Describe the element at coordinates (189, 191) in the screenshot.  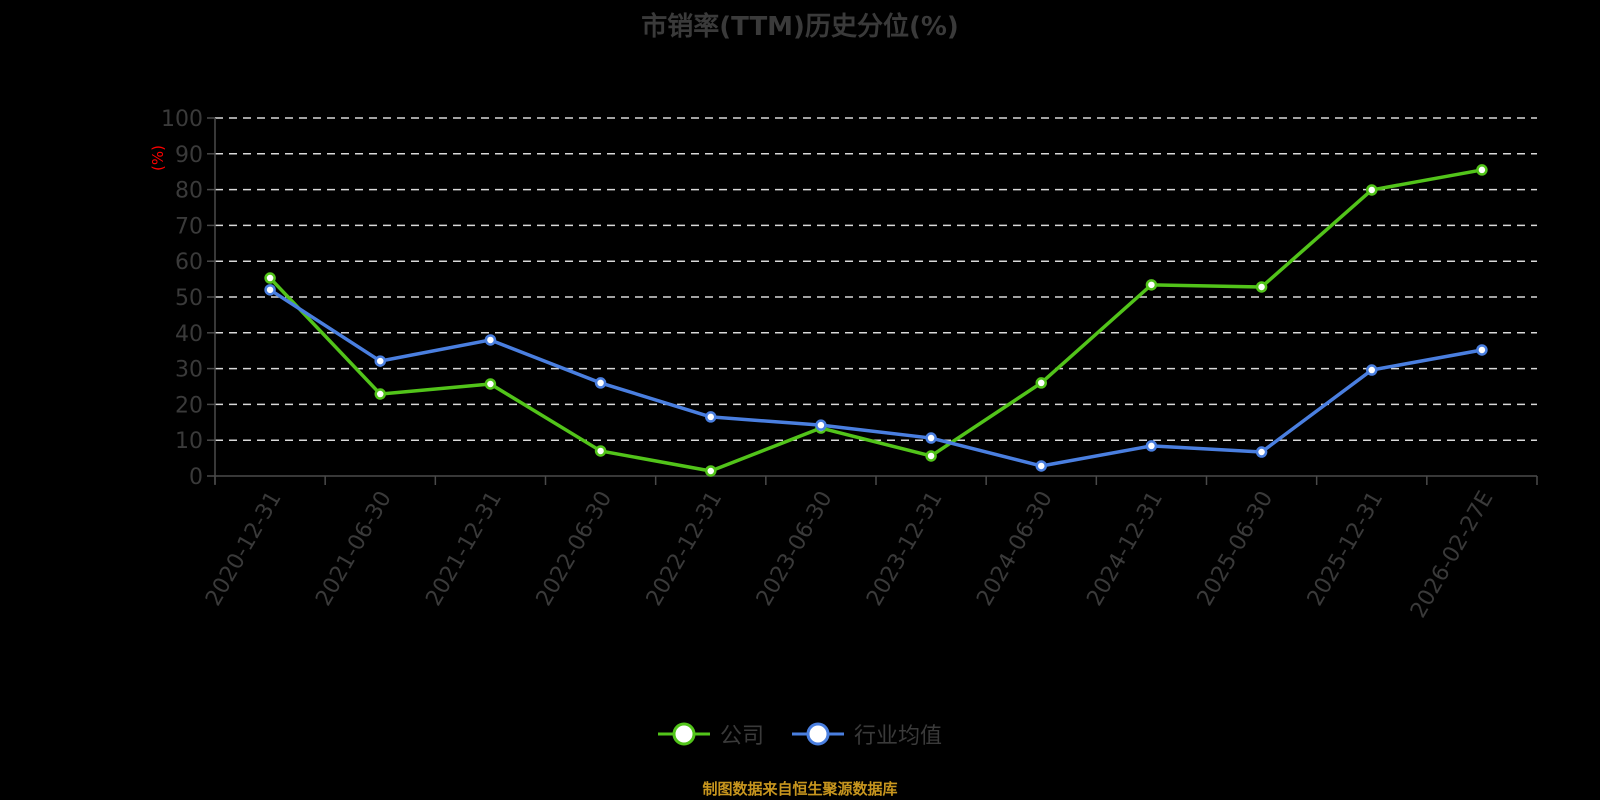
I see `y-tick-label: 80` at that location.